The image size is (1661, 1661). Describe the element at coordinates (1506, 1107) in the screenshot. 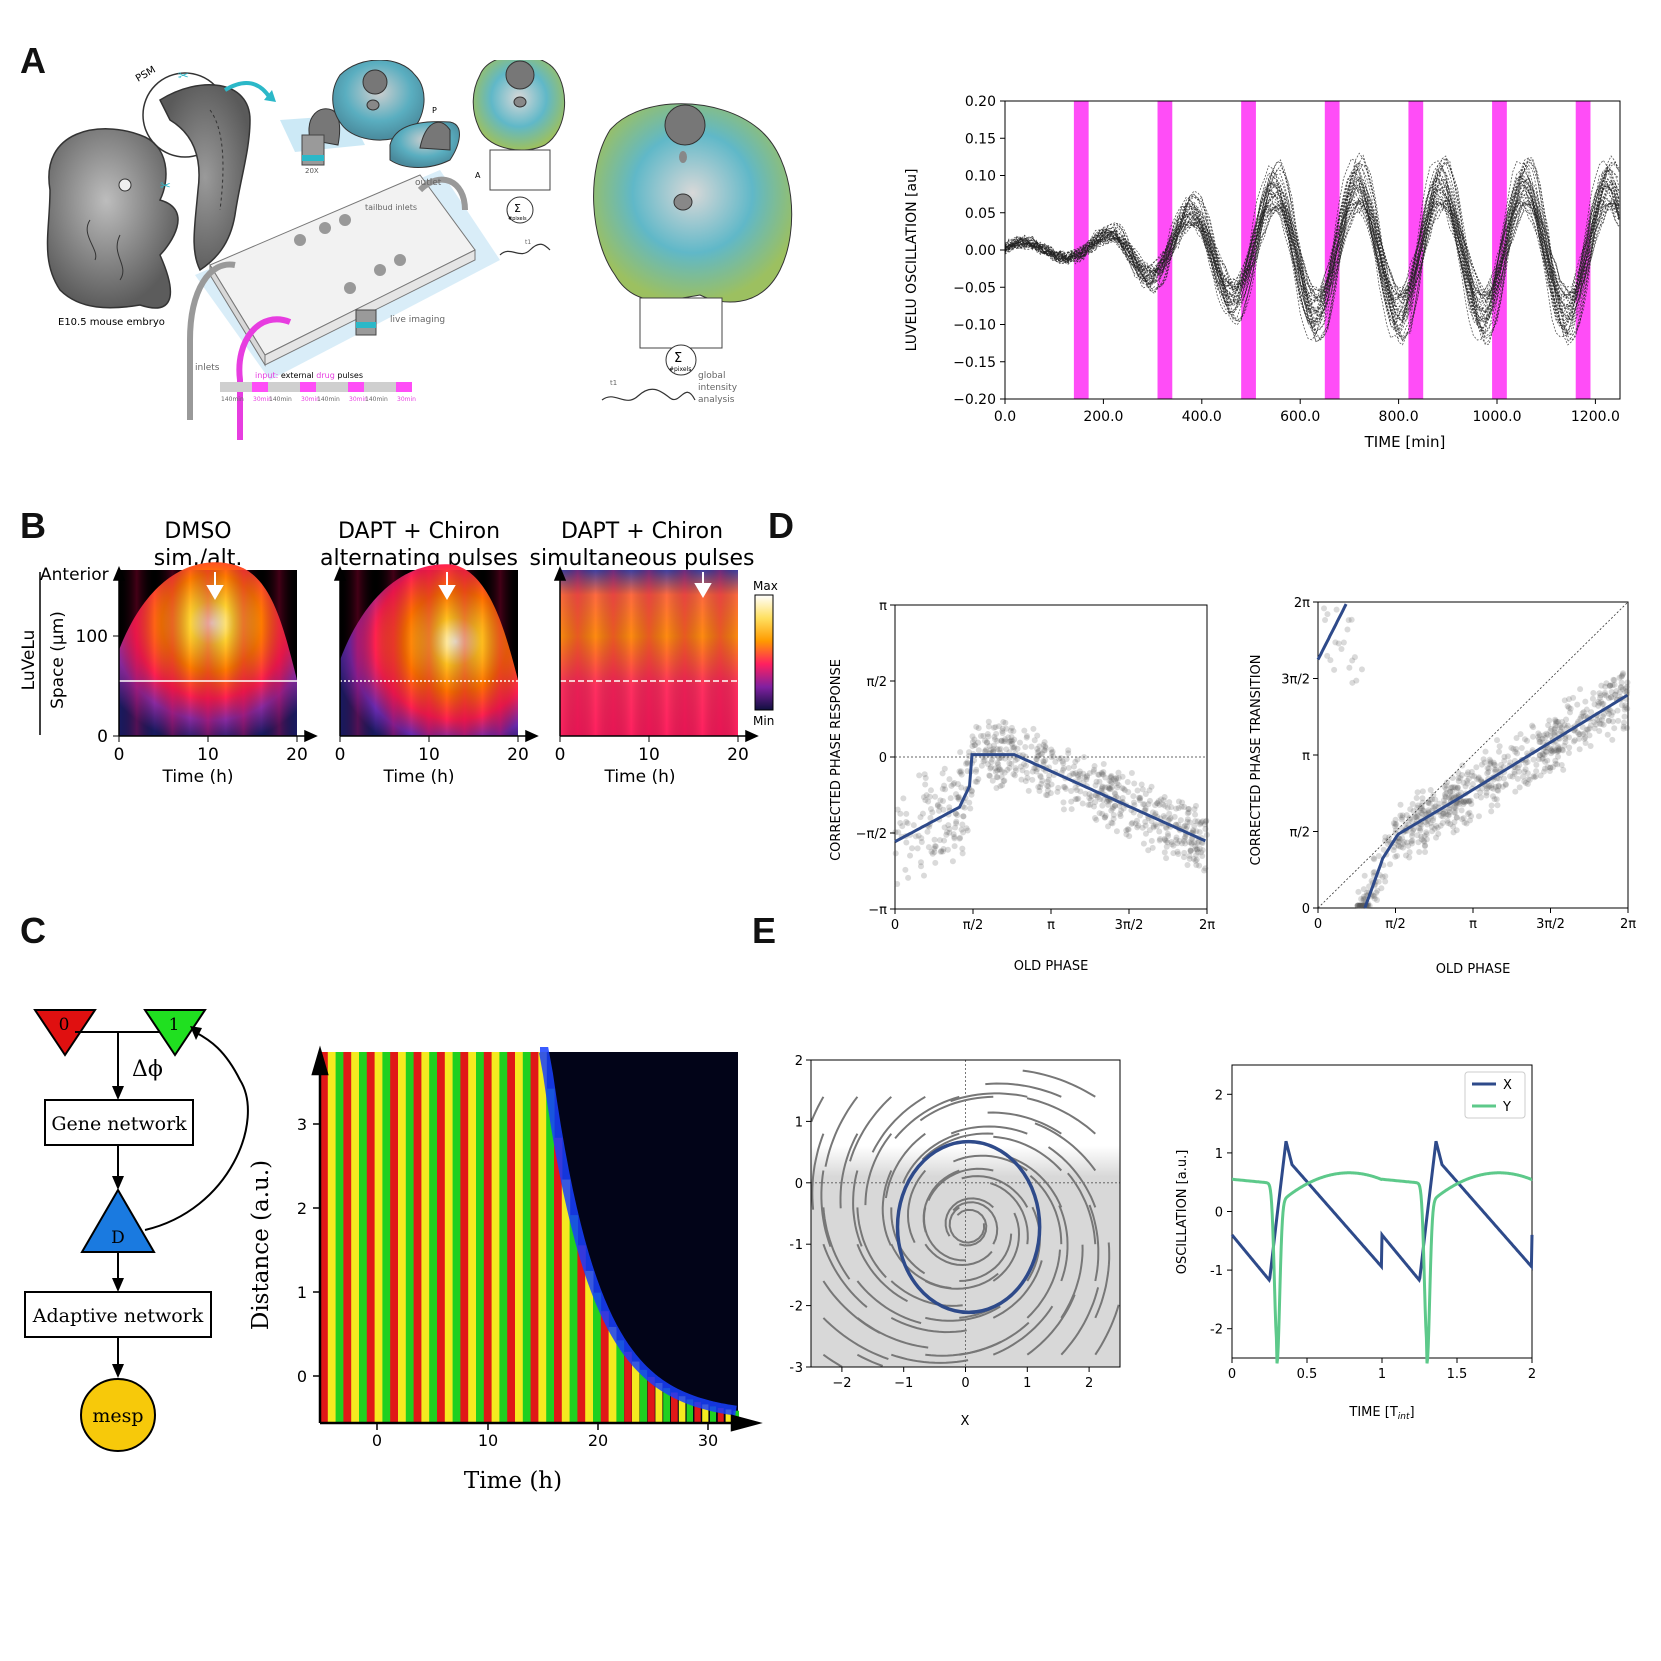

I see `legend-y-label: Y` at that location.